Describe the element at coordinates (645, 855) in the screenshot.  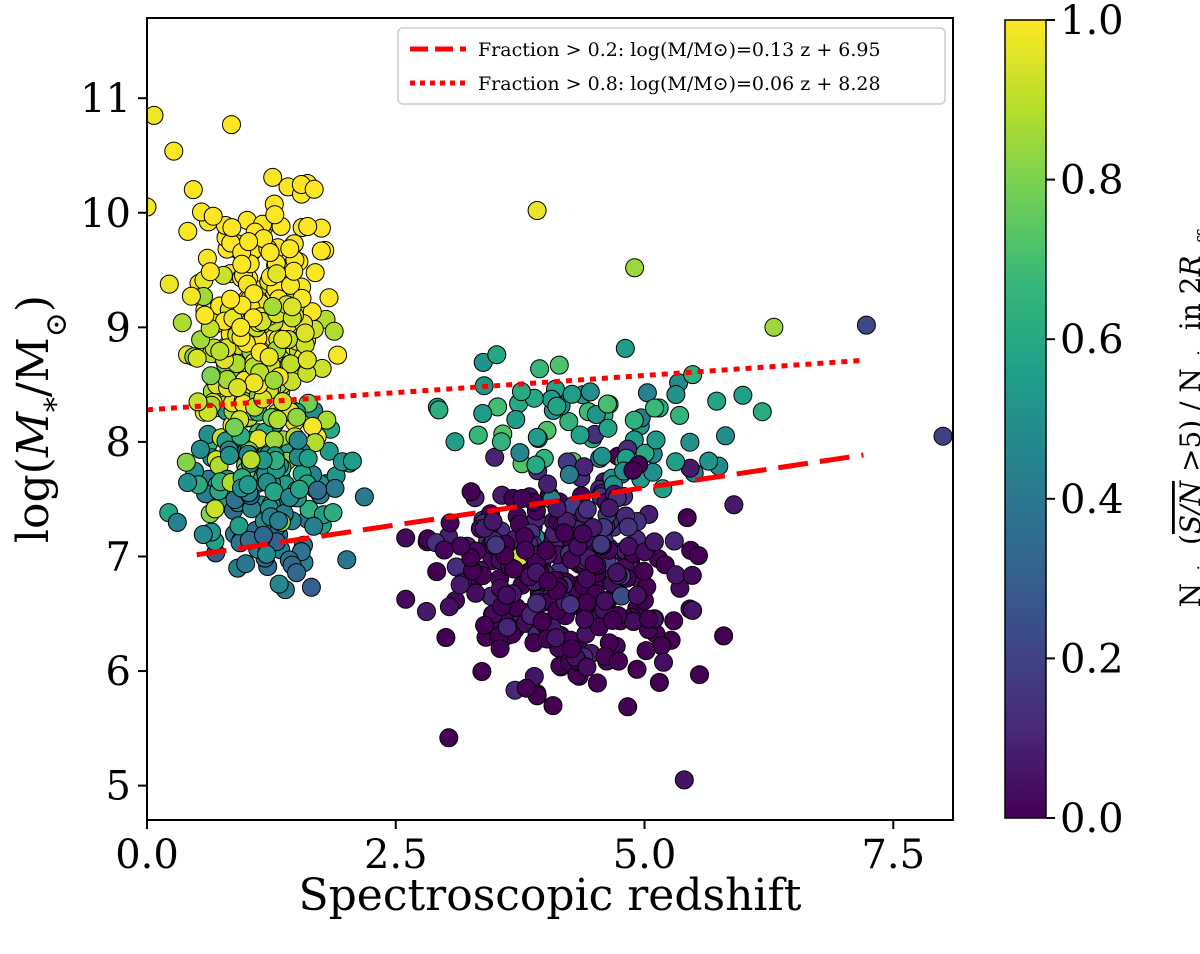
I see `x-tick-label: 5.0` at that location.